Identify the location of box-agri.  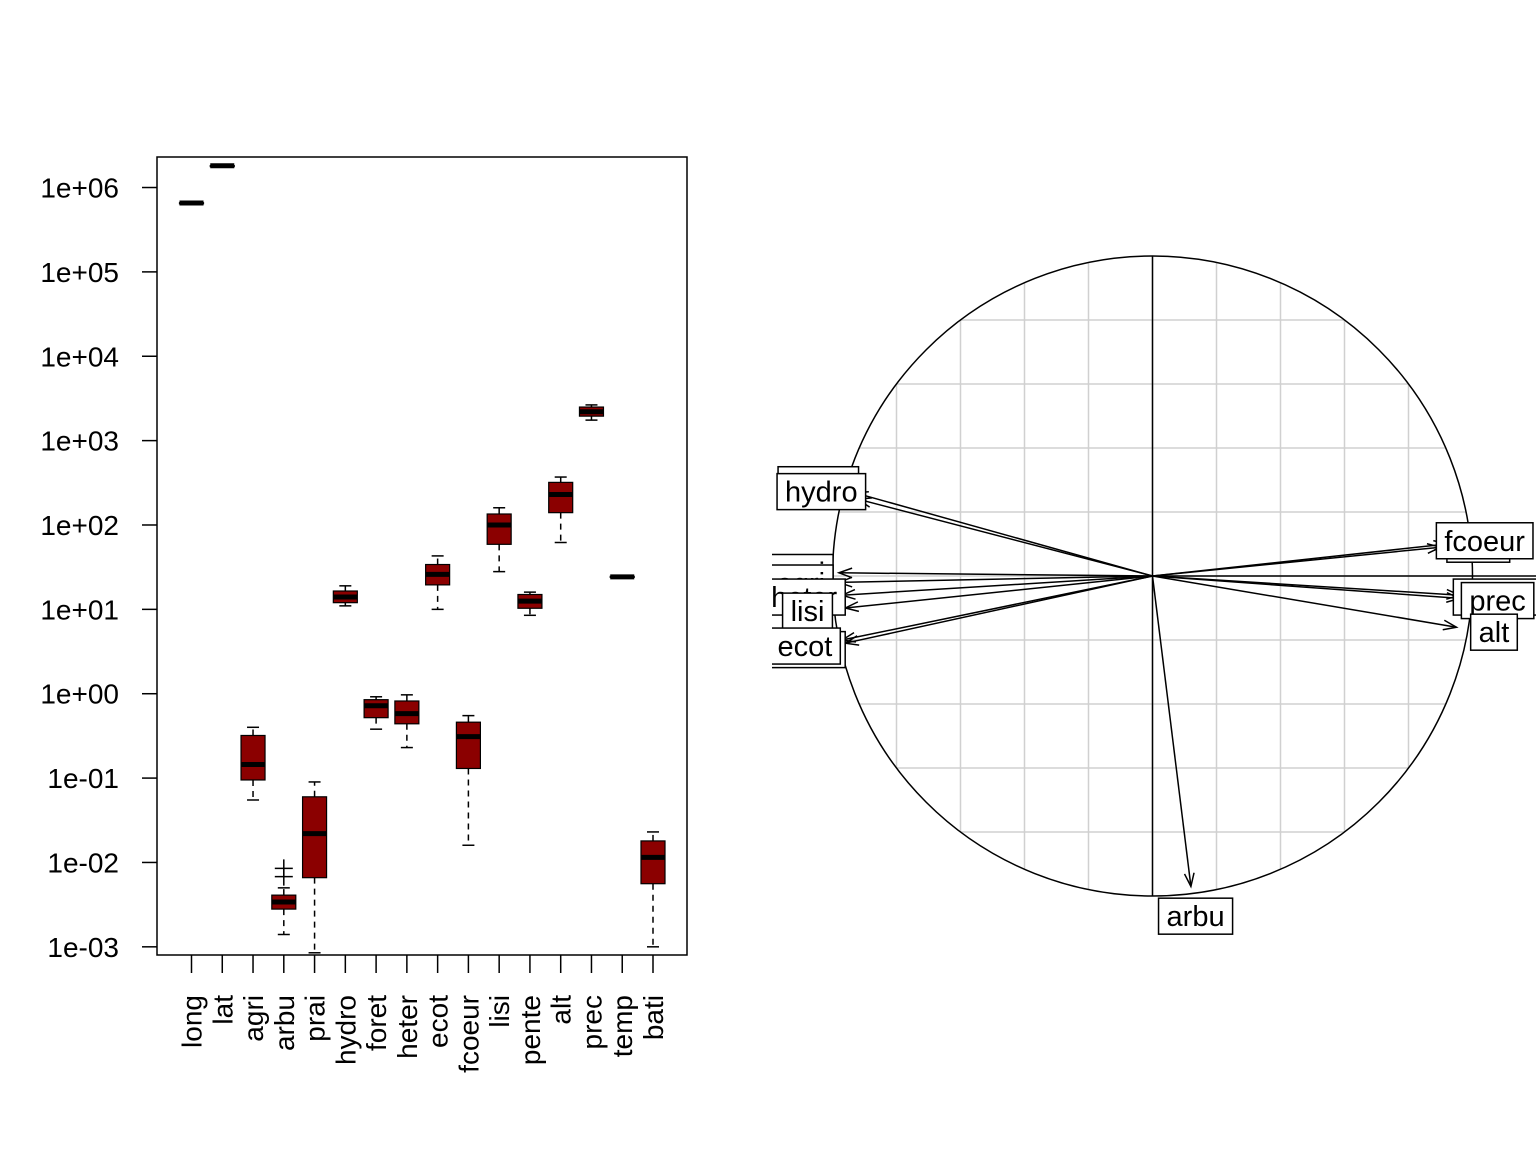
(253, 763).